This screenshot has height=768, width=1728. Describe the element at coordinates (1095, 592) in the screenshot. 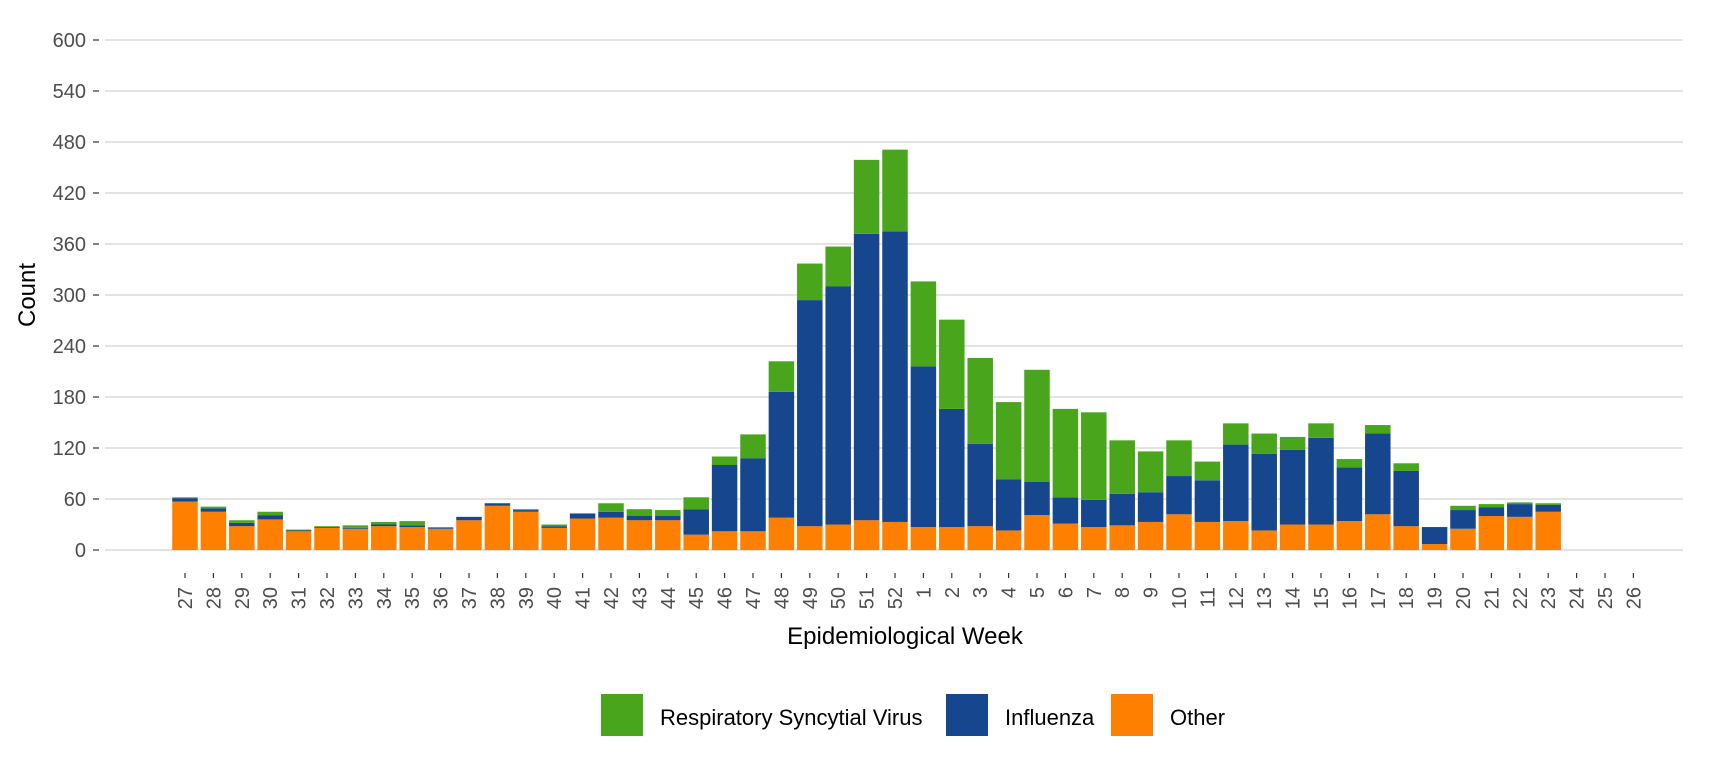

I see `x-tick-label: 7` at that location.